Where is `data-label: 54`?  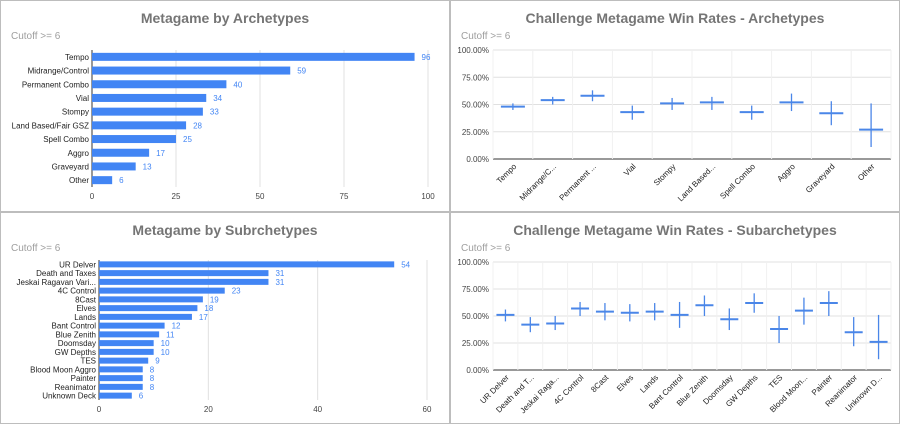
data-label: 54 is located at coordinates (405, 264).